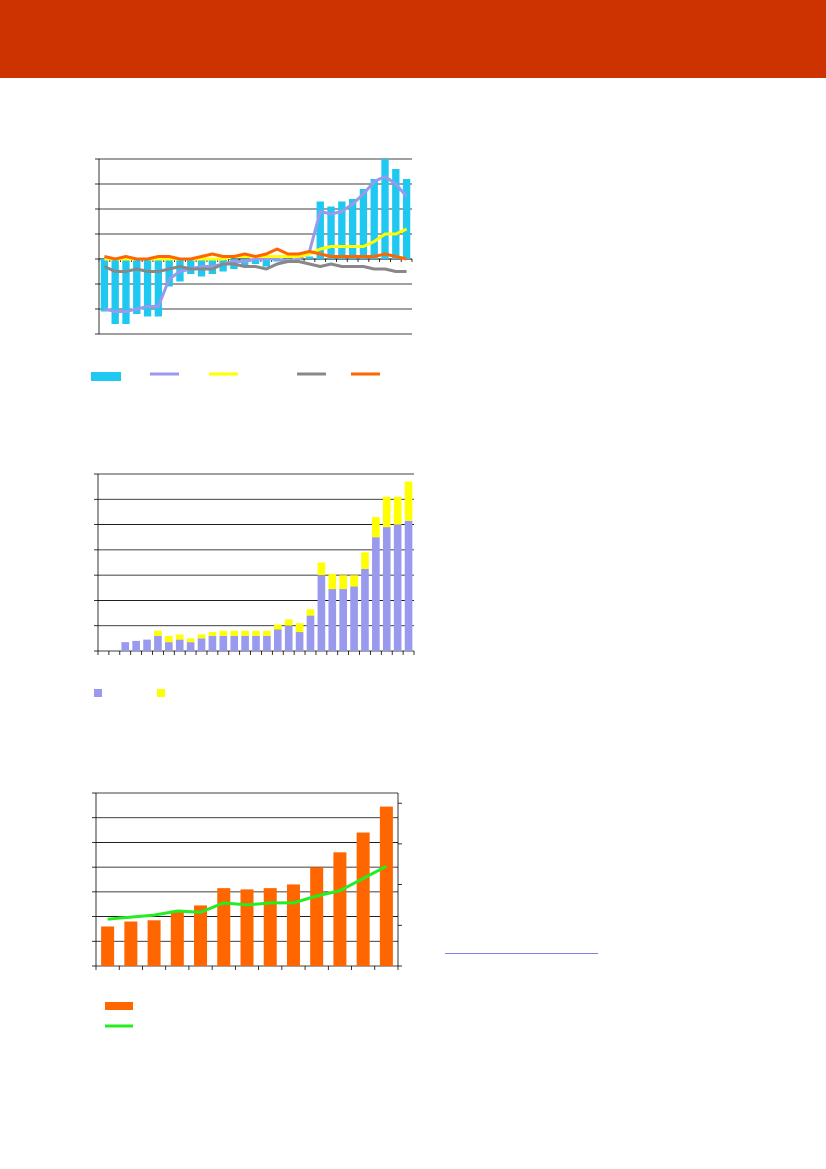 This screenshot has height=1169, width=826. Describe the element at coordinates (521, 953) in the screenshot. I see `link-underline` at that location.